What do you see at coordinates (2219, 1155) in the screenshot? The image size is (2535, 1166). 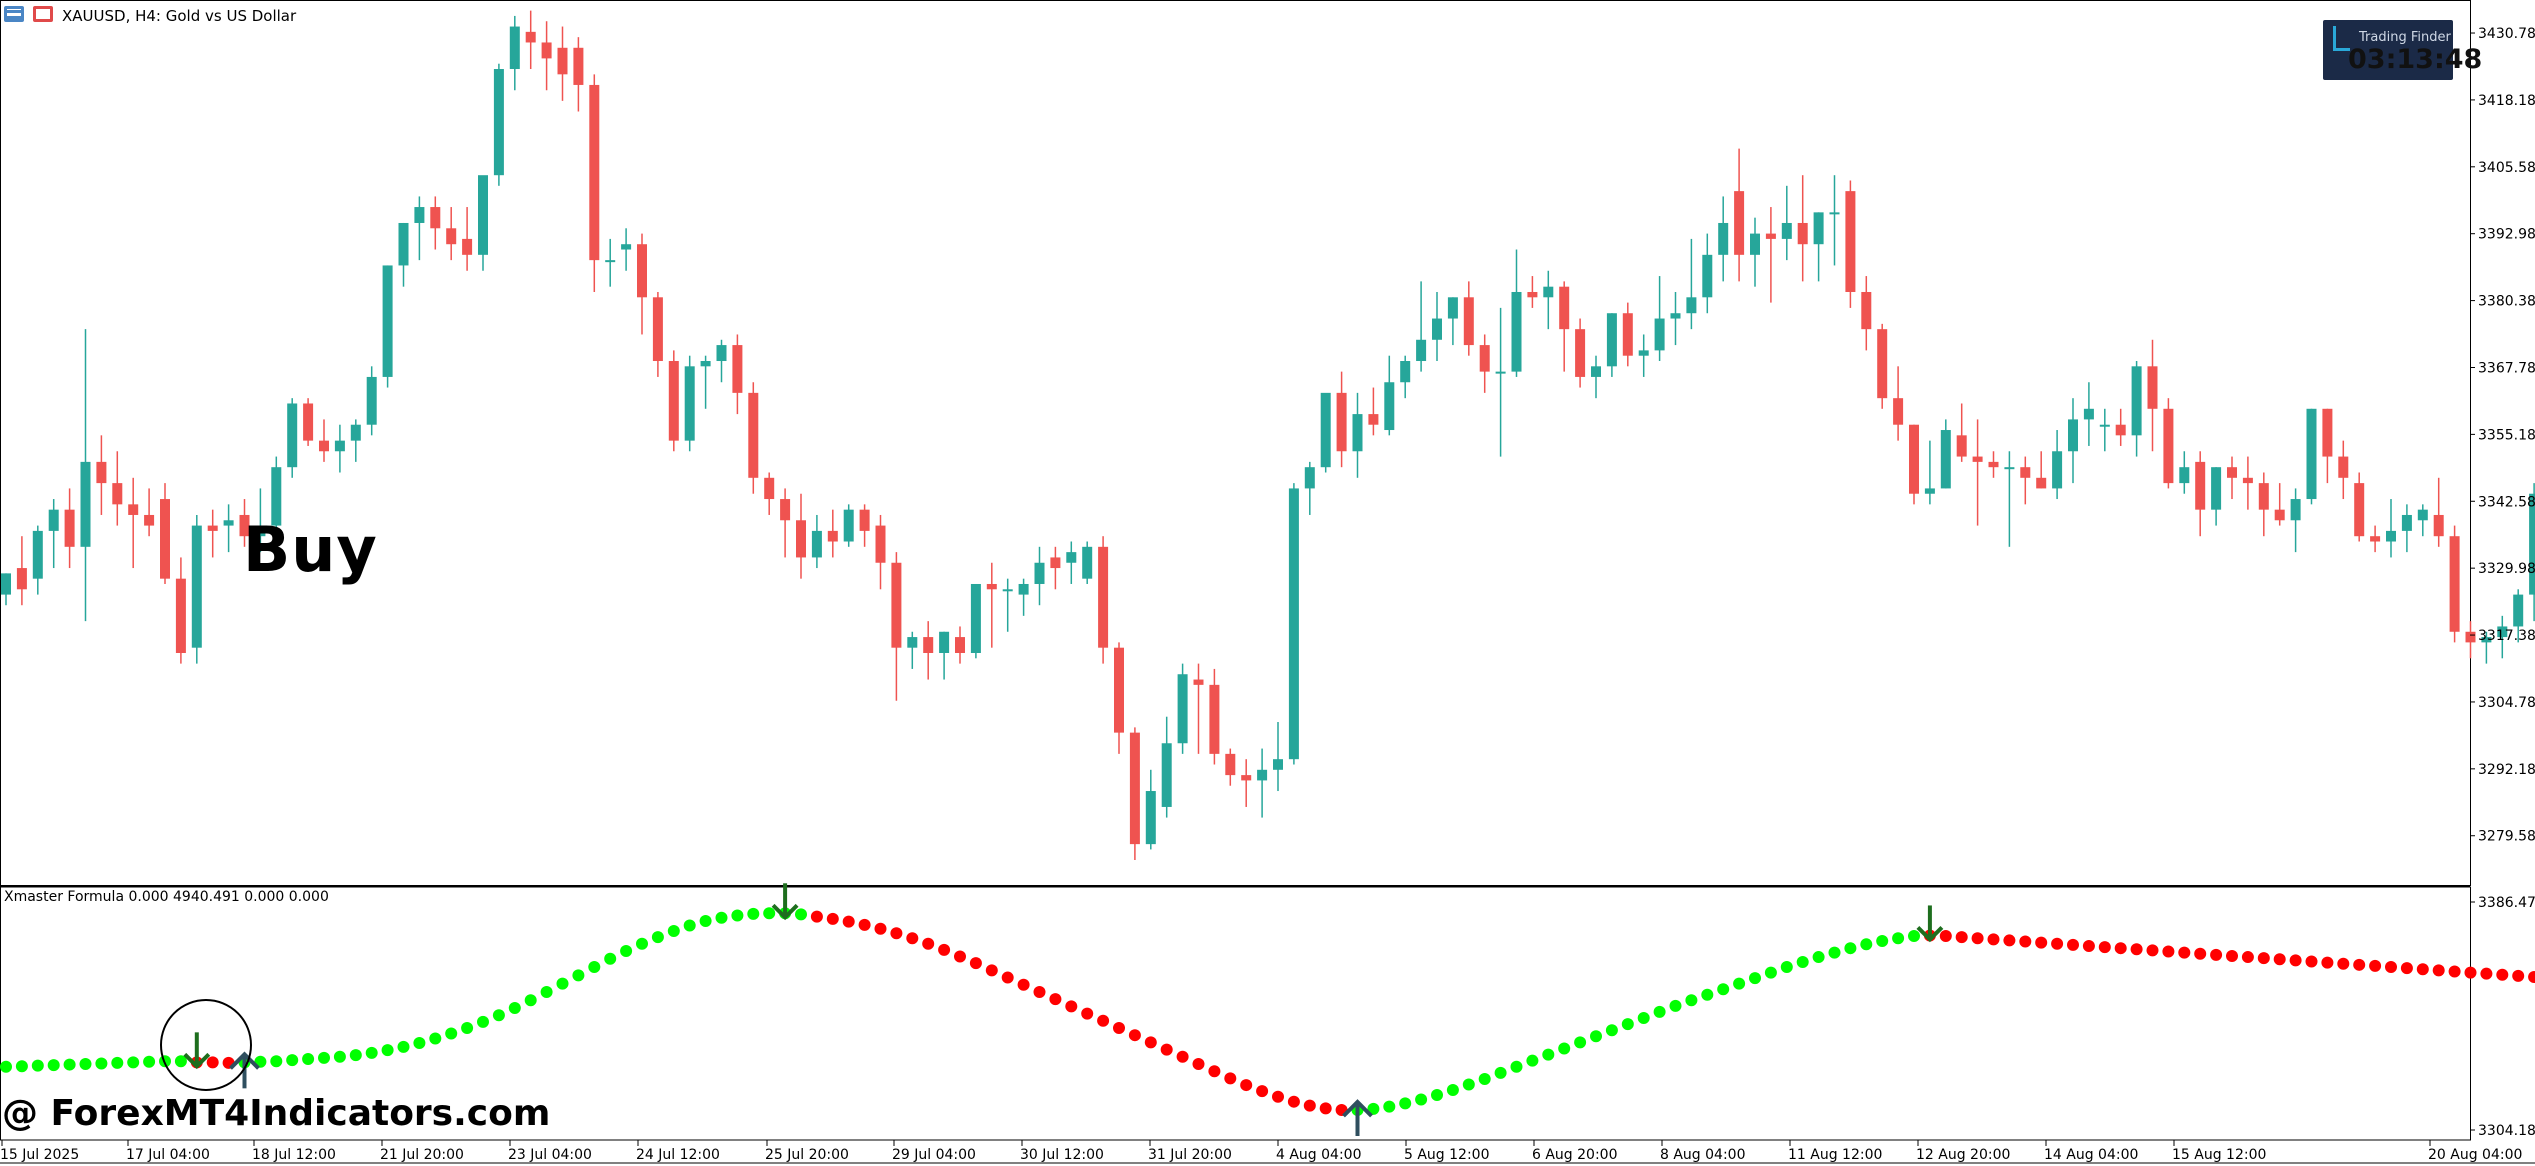 I see `time-tick-label: 15 Aug 12:00` at bounding box center [2219, 1155].